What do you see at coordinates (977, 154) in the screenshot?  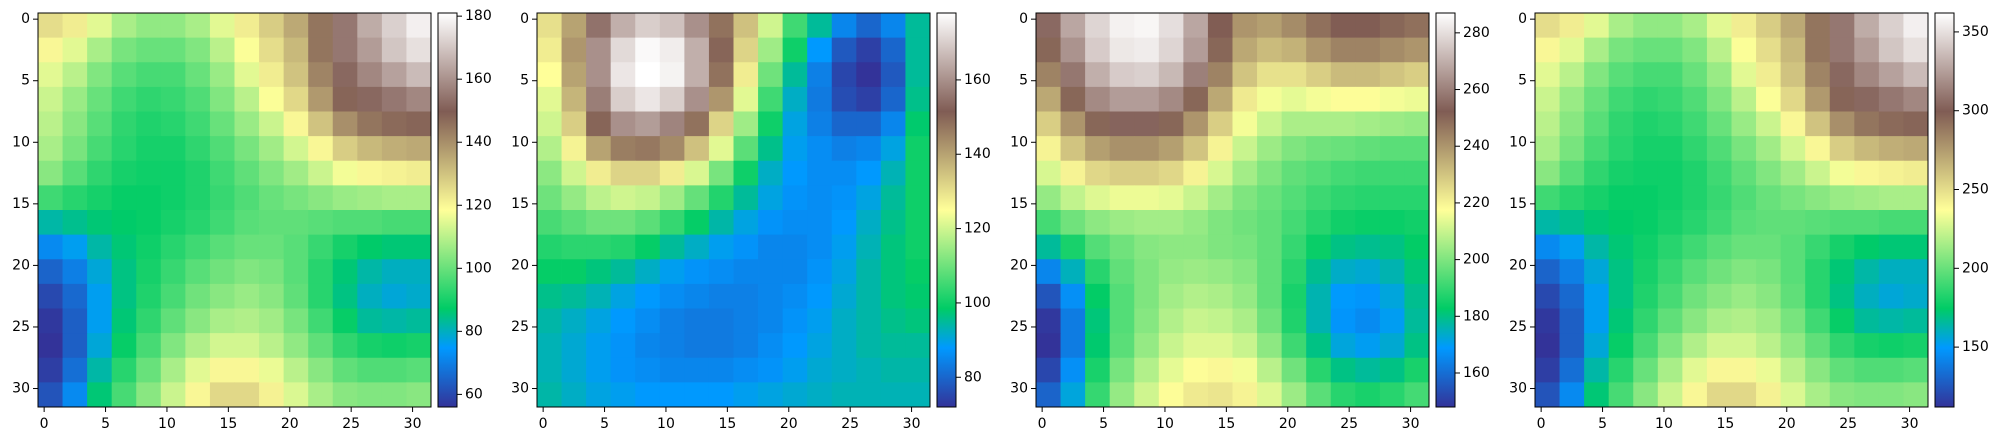 I see `colorbar-tick-label: 140` at bounding box center [977, 154].